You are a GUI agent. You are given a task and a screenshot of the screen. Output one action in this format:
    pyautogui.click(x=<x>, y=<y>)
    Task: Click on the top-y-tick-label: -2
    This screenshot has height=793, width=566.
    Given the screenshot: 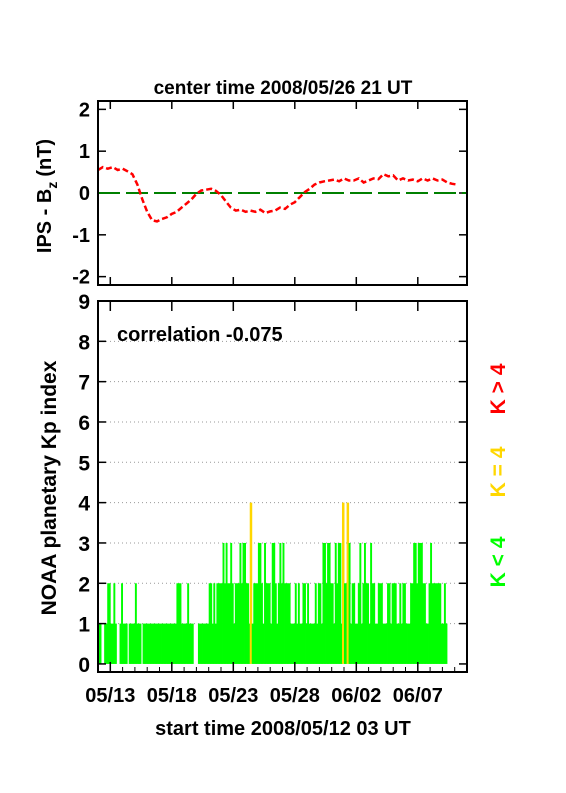 What is the action you would take?
    pyautogui.click(x=81, y=278)
    